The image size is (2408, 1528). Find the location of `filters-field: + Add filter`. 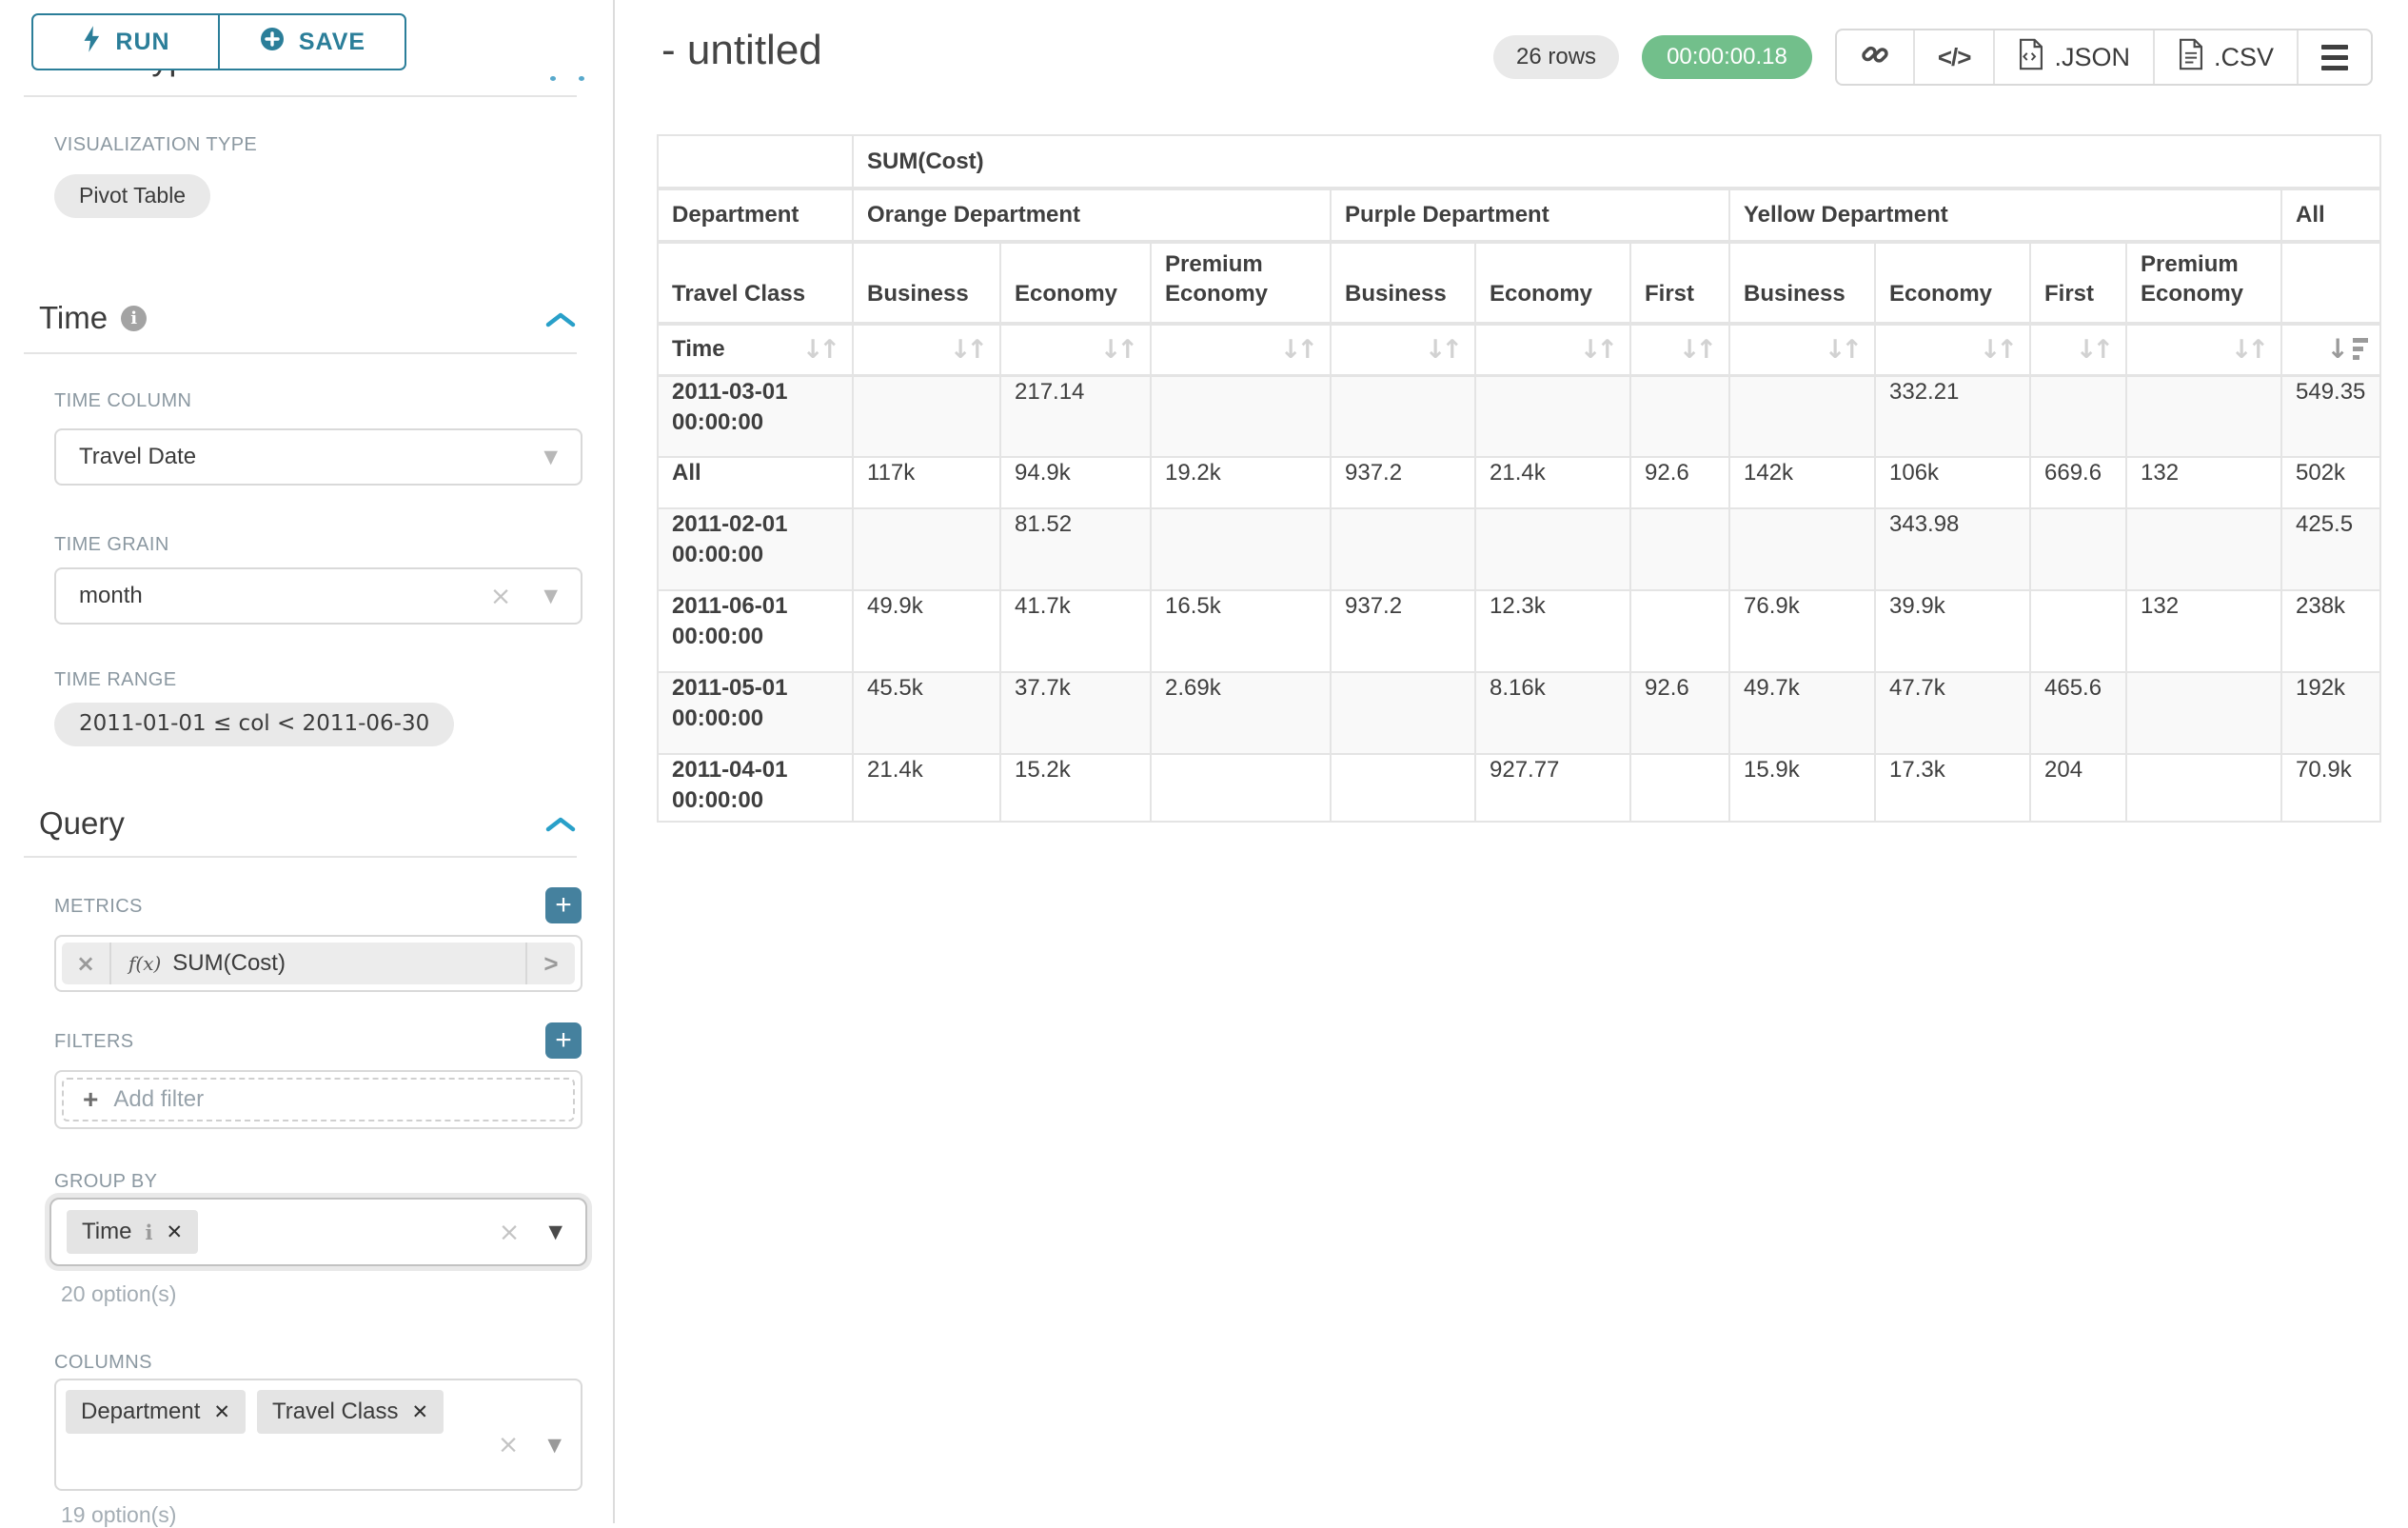

filters-field: + Add filter is located at coordinates (318, 1099).